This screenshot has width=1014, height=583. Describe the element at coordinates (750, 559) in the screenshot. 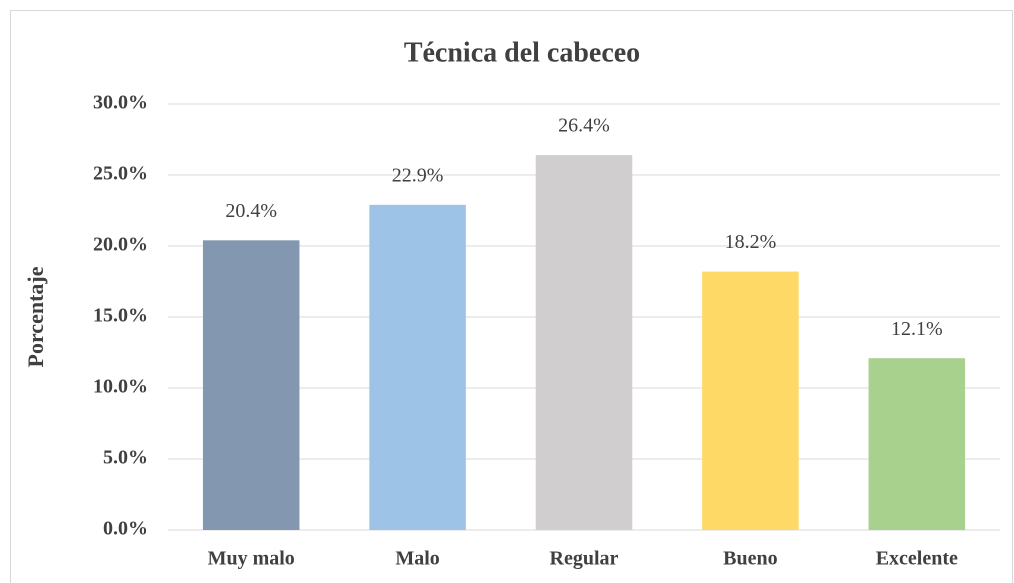

I see `x-tick-label: Bueno` at that location.